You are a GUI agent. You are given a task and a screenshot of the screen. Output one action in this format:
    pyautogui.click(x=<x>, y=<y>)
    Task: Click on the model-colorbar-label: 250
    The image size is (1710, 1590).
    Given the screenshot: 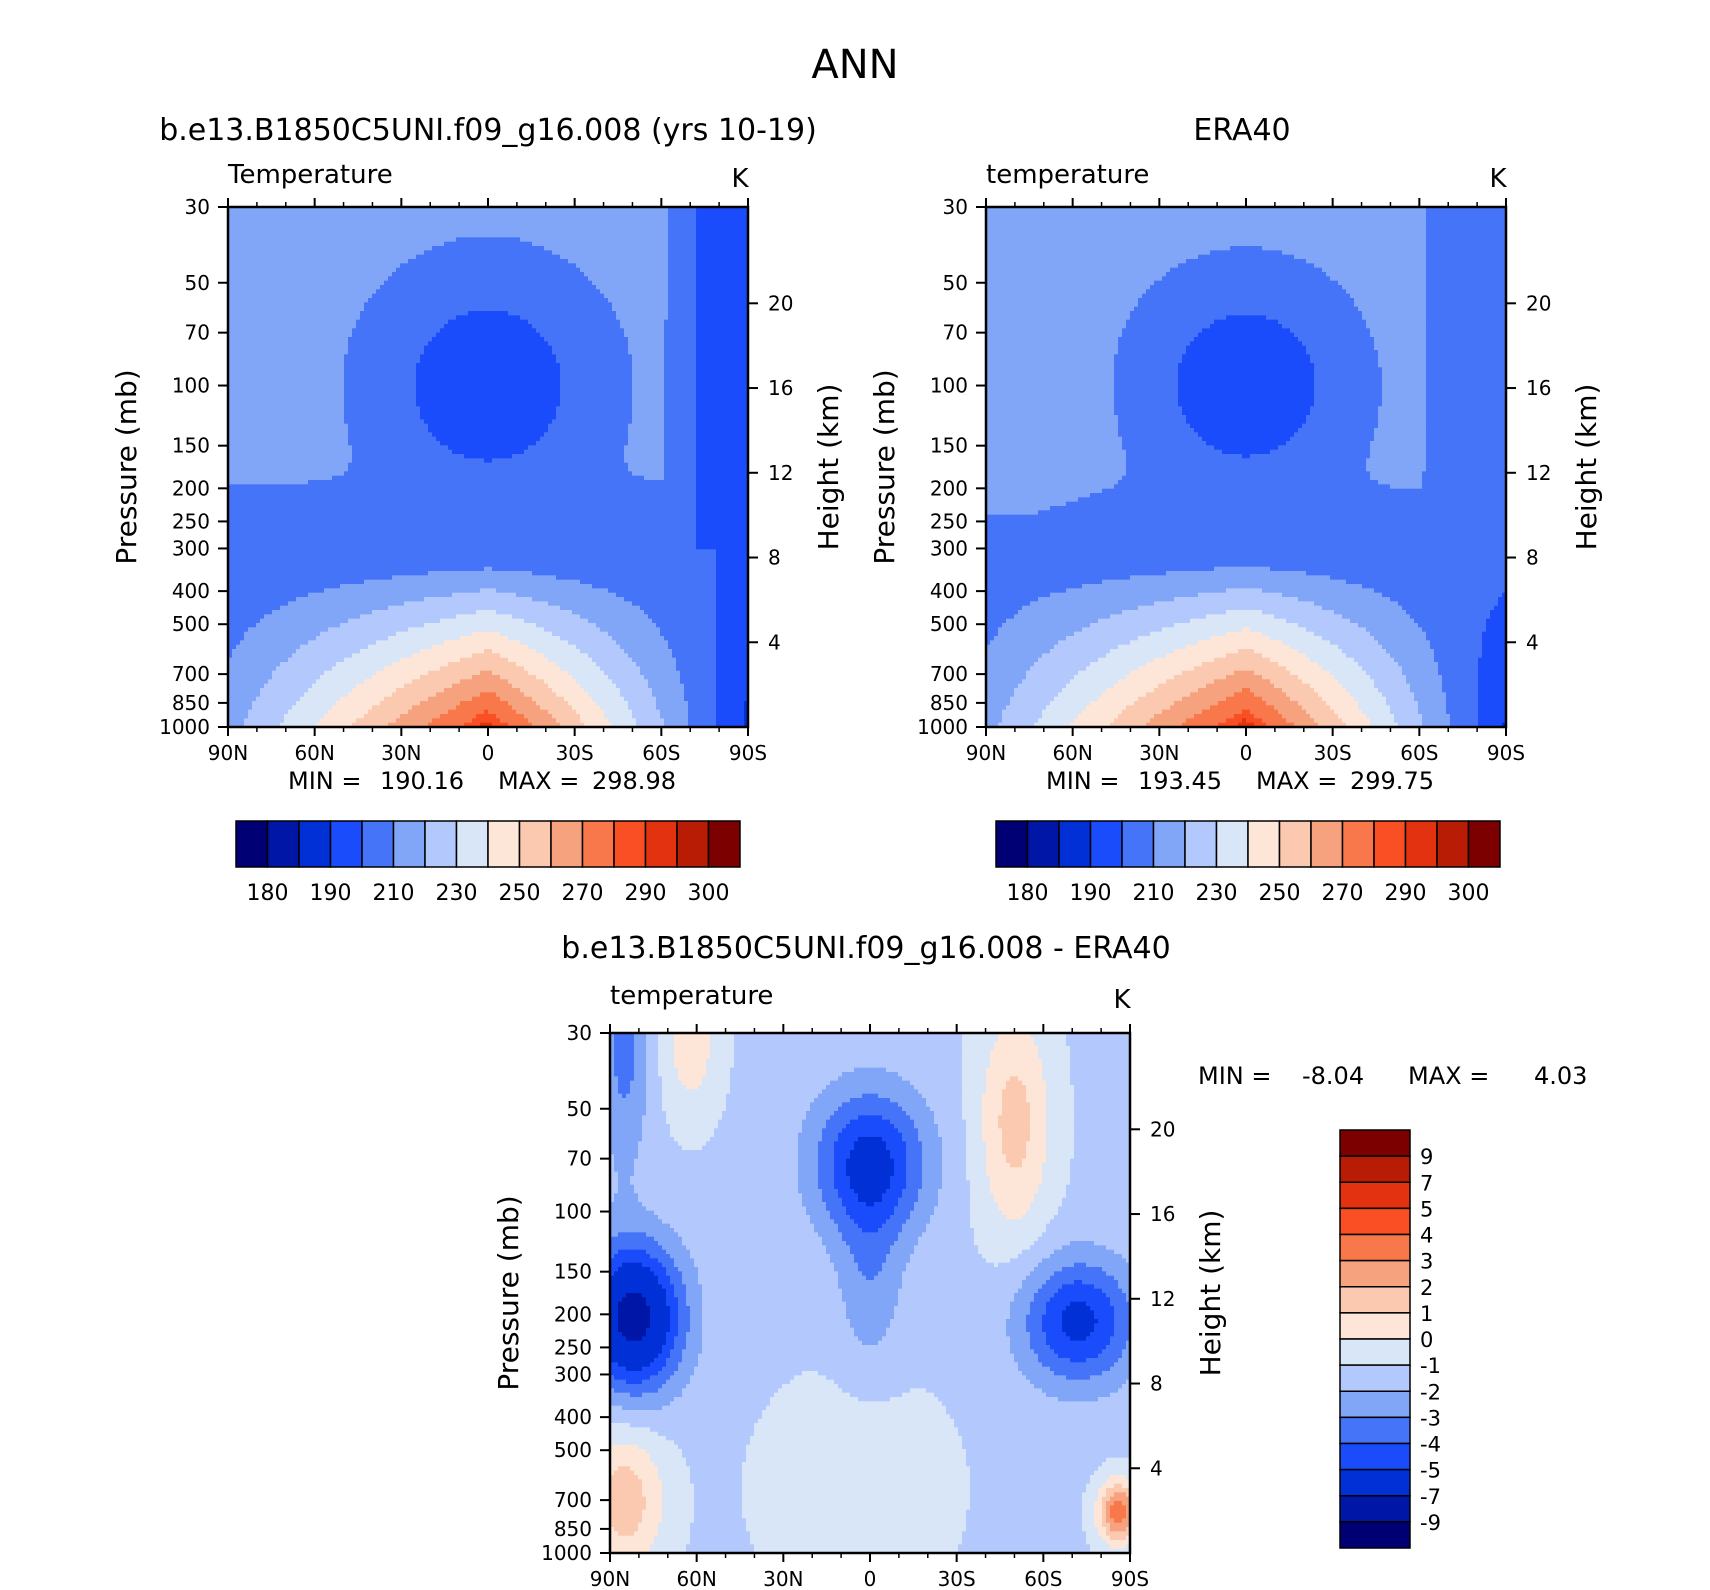 What is the action you would take?
    pyautogui.click(x=520, y=893)
    